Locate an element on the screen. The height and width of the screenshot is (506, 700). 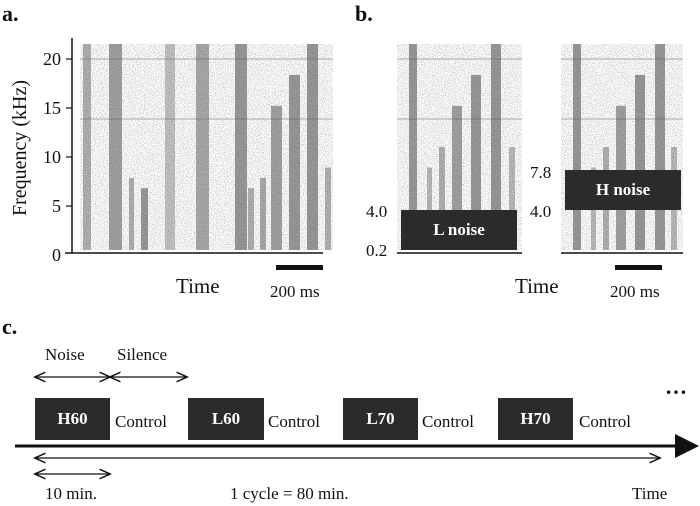
l-noise-band: L noise is located at coordinates (459, 230).